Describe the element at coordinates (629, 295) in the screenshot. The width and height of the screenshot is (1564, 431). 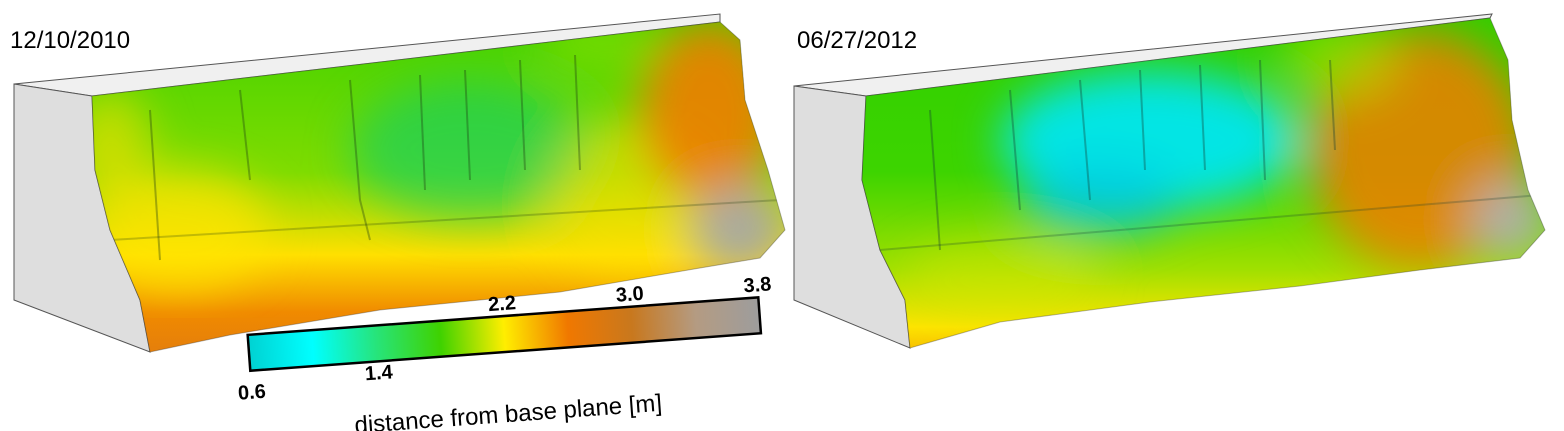
I see `colorbar-tick-label: 3.0` at that location.